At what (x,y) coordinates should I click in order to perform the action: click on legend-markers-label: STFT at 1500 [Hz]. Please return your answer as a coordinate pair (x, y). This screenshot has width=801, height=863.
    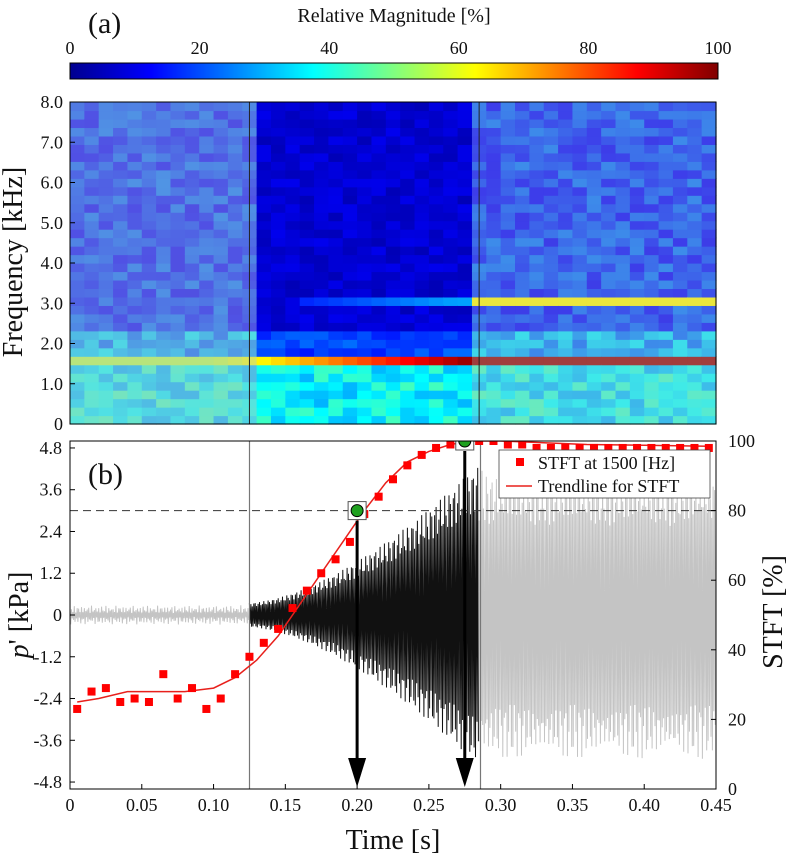
    Looking at the image, I should click on (606, 463).